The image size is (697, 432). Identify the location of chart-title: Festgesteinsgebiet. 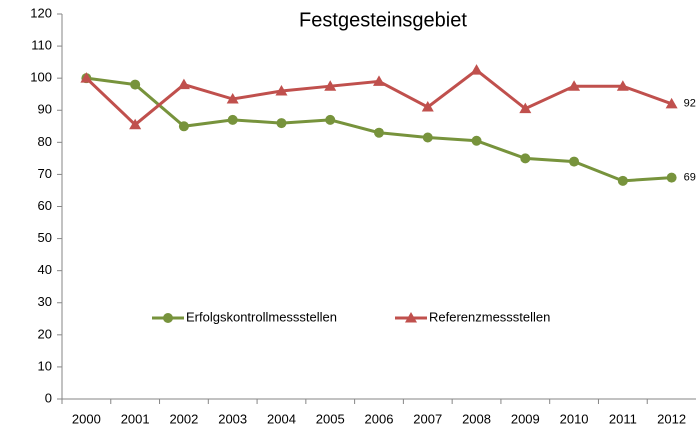
(383, 20).